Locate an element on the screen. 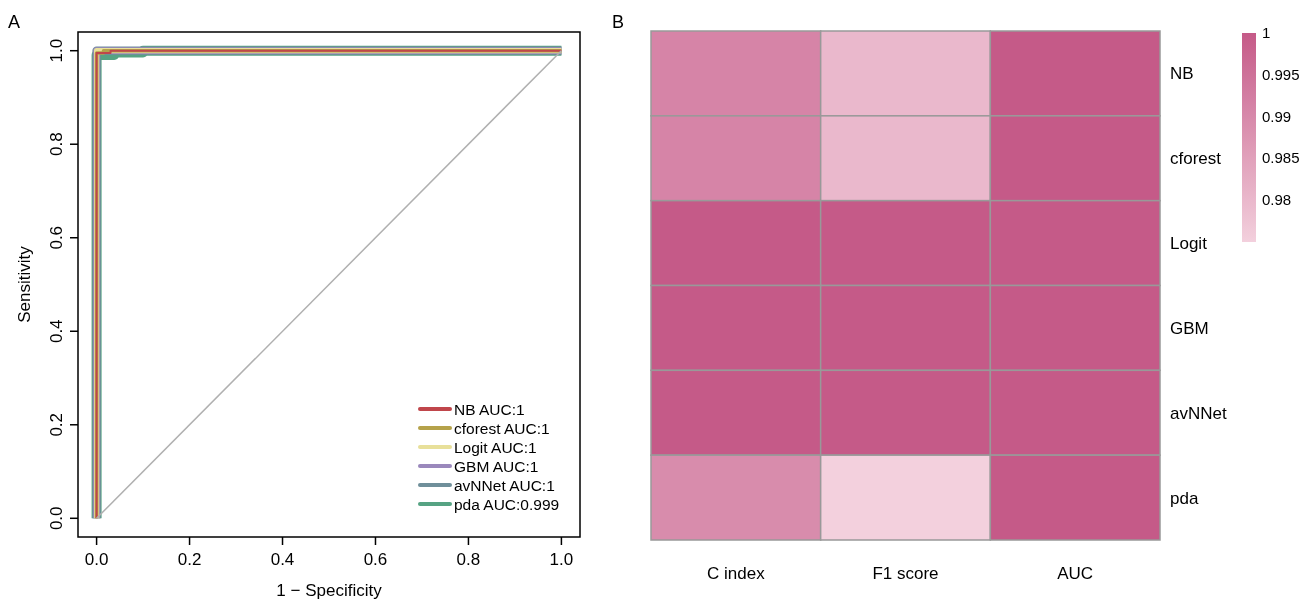 This screenshot has width=1302, height=600. color-bar-label: 0.98 is located at coordinates (1277, 200).